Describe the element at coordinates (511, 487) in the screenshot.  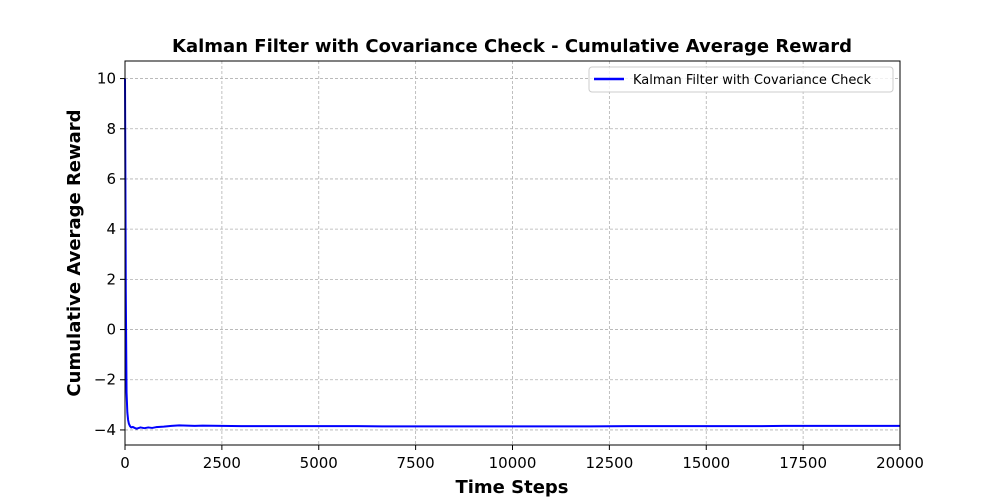
I see `x-axis-label: Time Steps` at that location.